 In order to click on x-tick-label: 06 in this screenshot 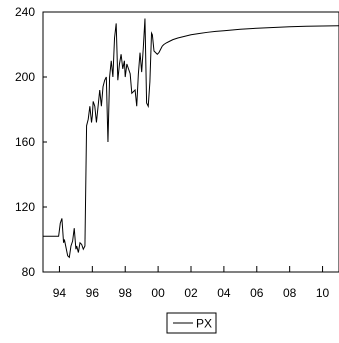, I will do `click(257, 293)`.